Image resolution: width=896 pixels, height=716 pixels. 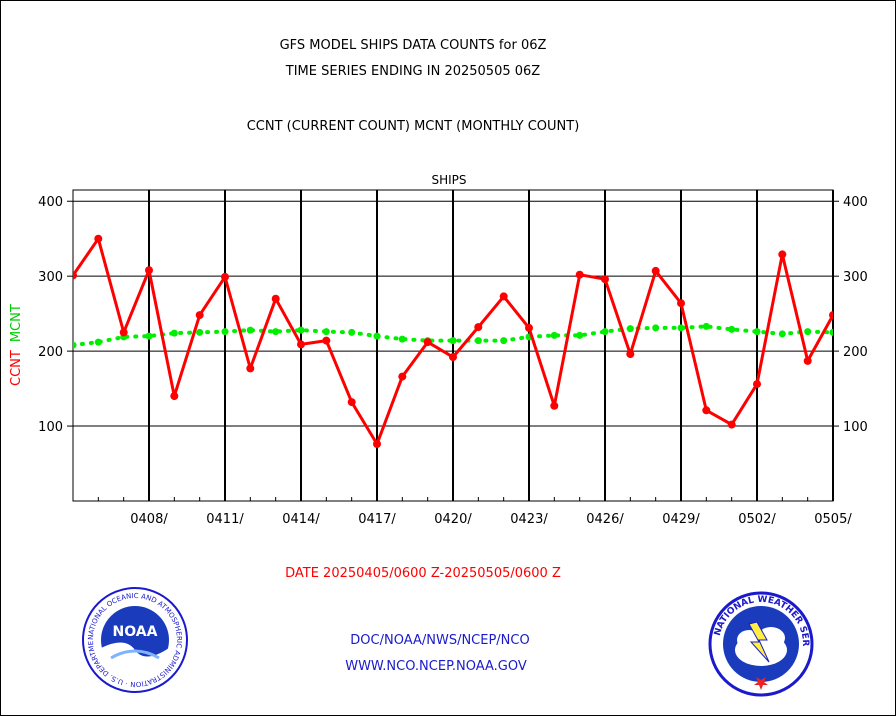 I want to click on y-tick-label: 400, so click(x=50, y=202).